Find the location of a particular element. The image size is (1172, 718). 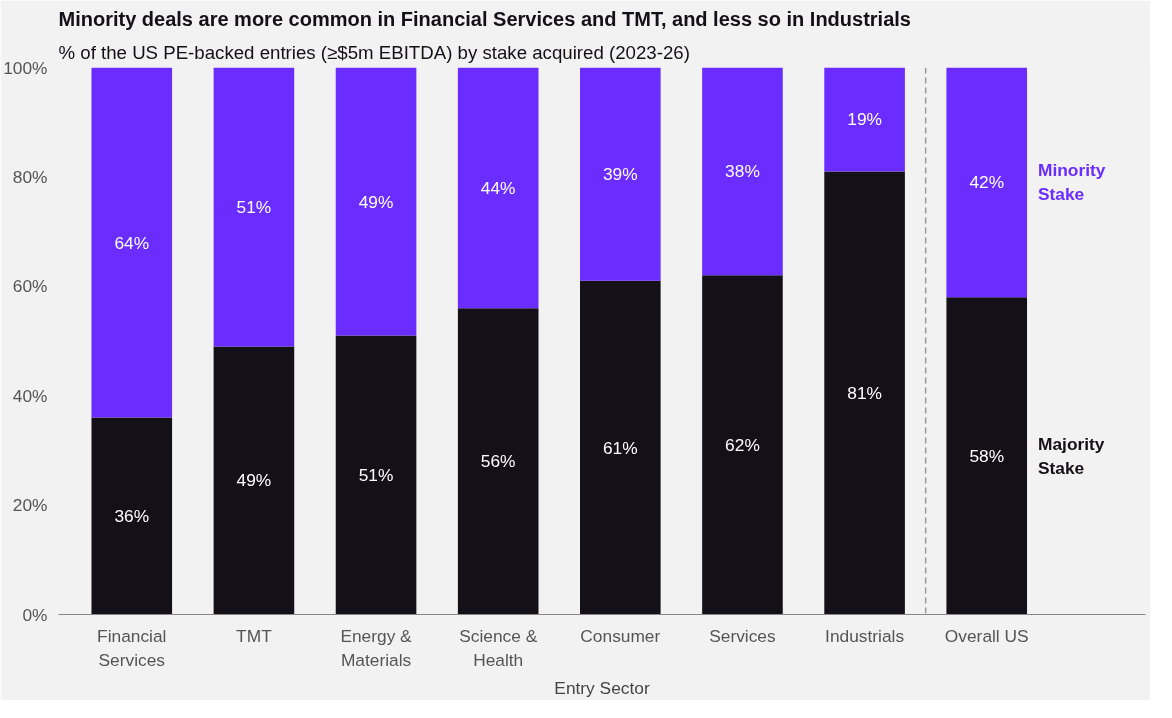

y-tick-label: 60% is located at coordinates (30, 286).